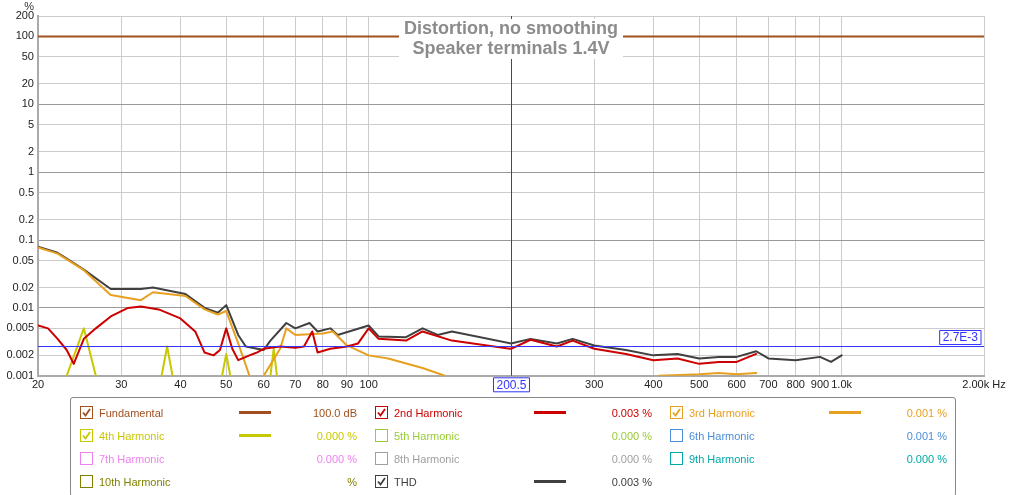  I want to click on y-tick-label: 50, so click(27, 55).